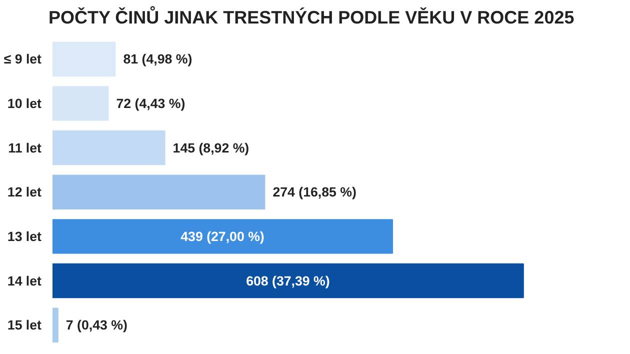 Image resolution: width=630 pixels, height=354 pixels. What do you see at coordinates (311, 17) in the screenshot?
I see `chart-title: POČTY ČINŮ JINAK TRESTNÝCH PODLE VĚKU V ROCE 2025` at bounding box center [311, 17].